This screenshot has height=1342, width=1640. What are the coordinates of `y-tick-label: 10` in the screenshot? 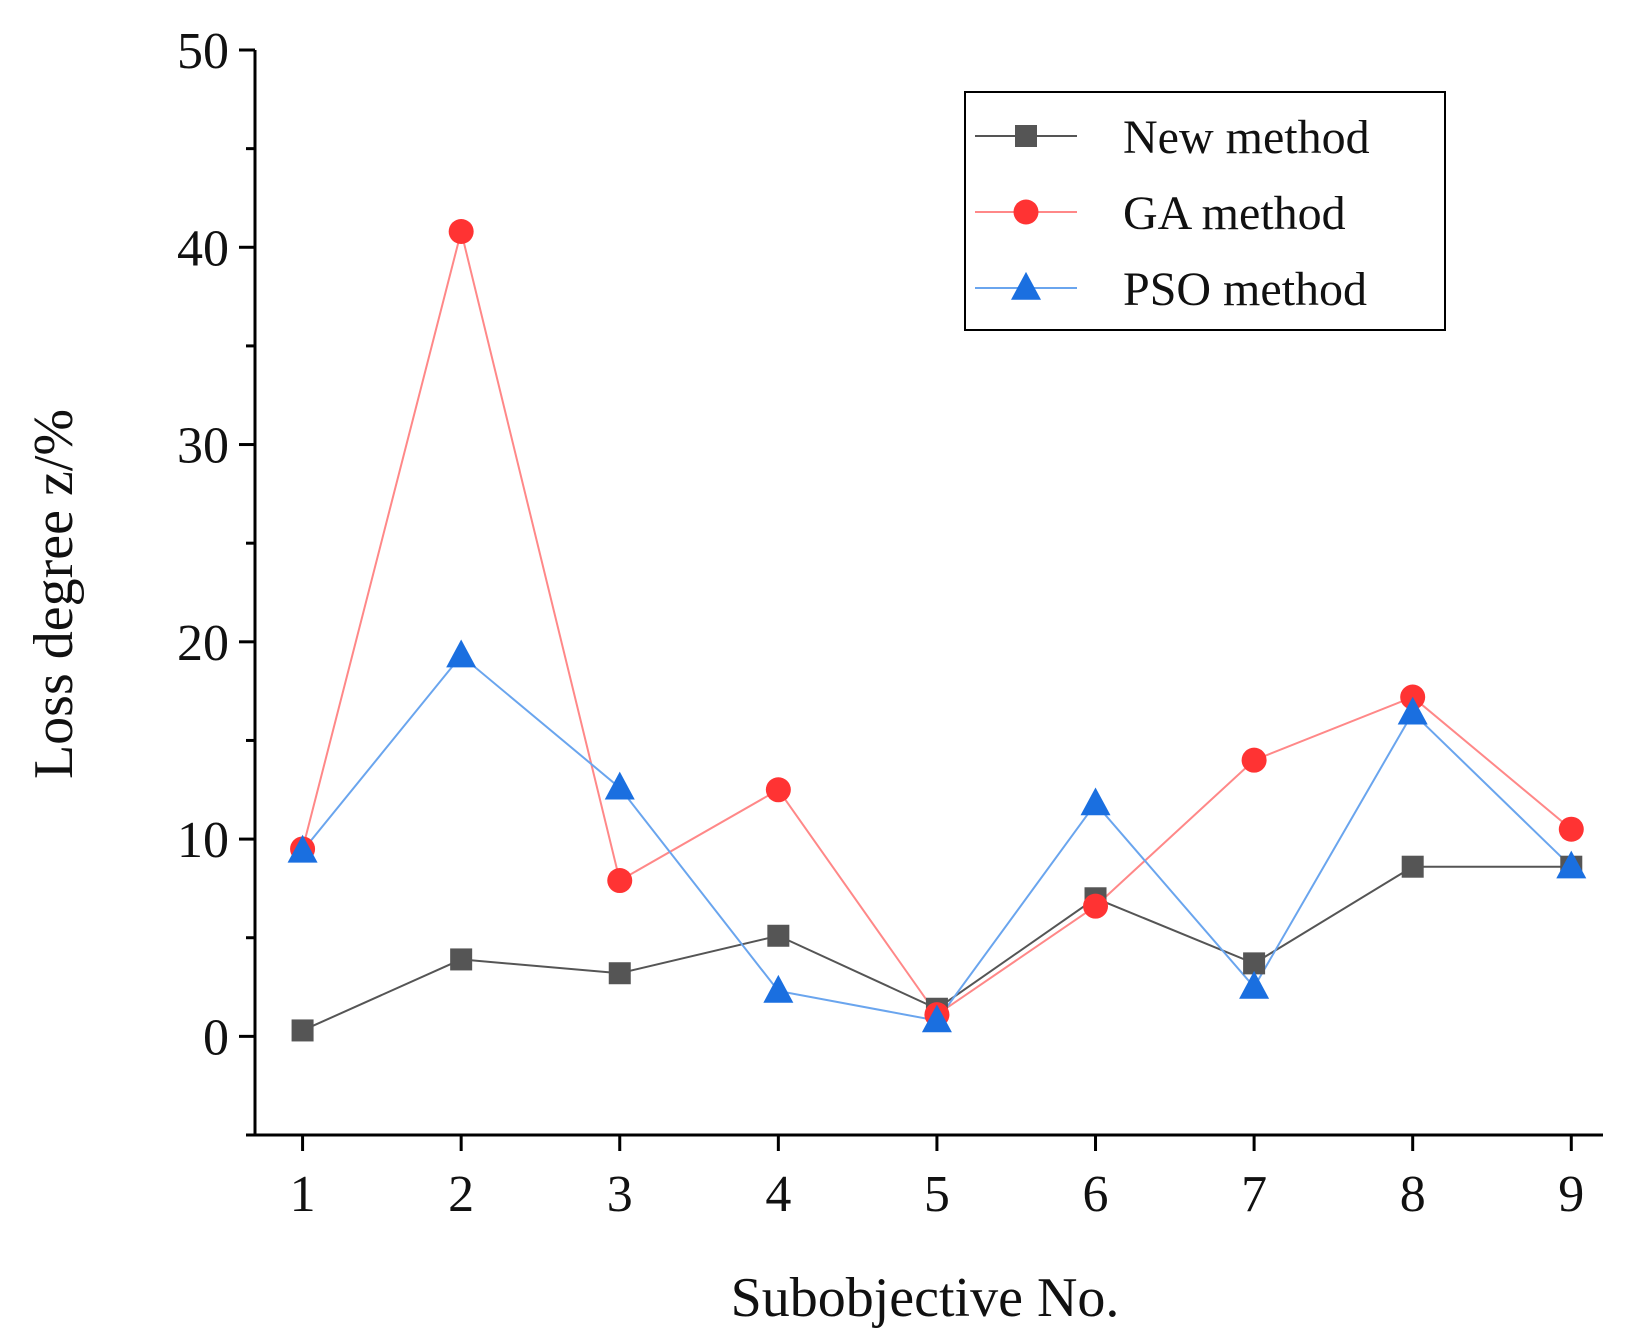 It's located at (203, 840).